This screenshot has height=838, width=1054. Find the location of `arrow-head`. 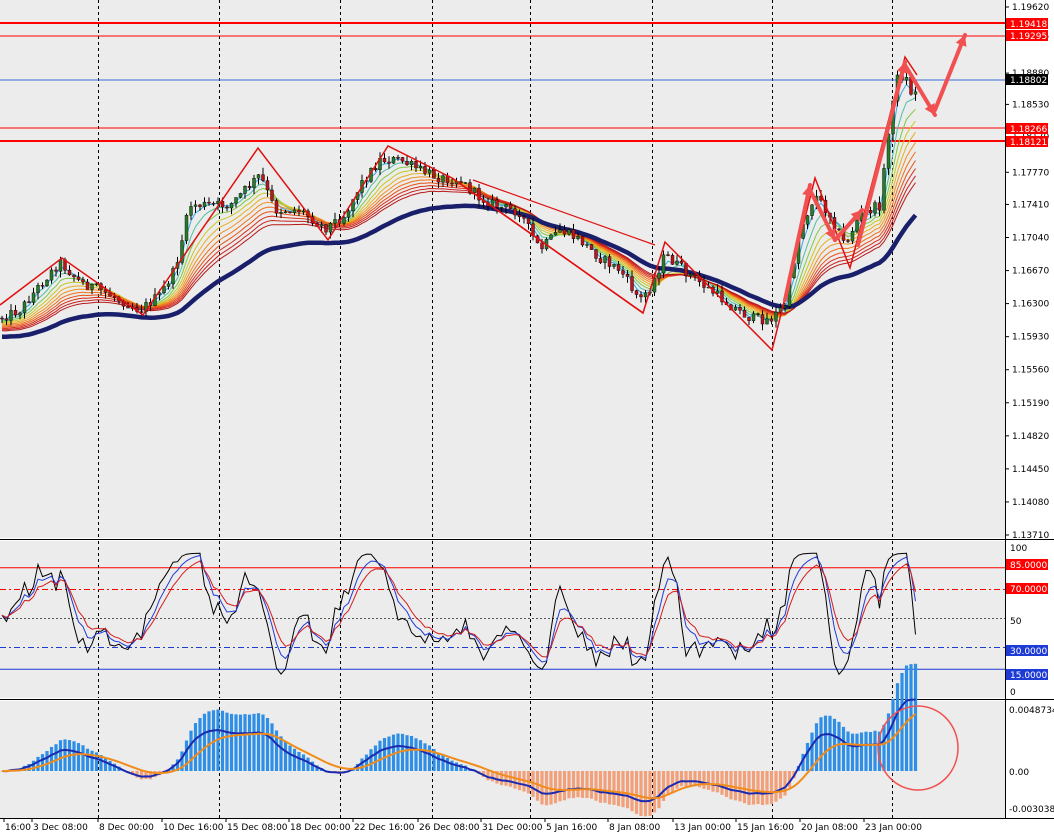

arrow-head is located at coordinates (830, 234).